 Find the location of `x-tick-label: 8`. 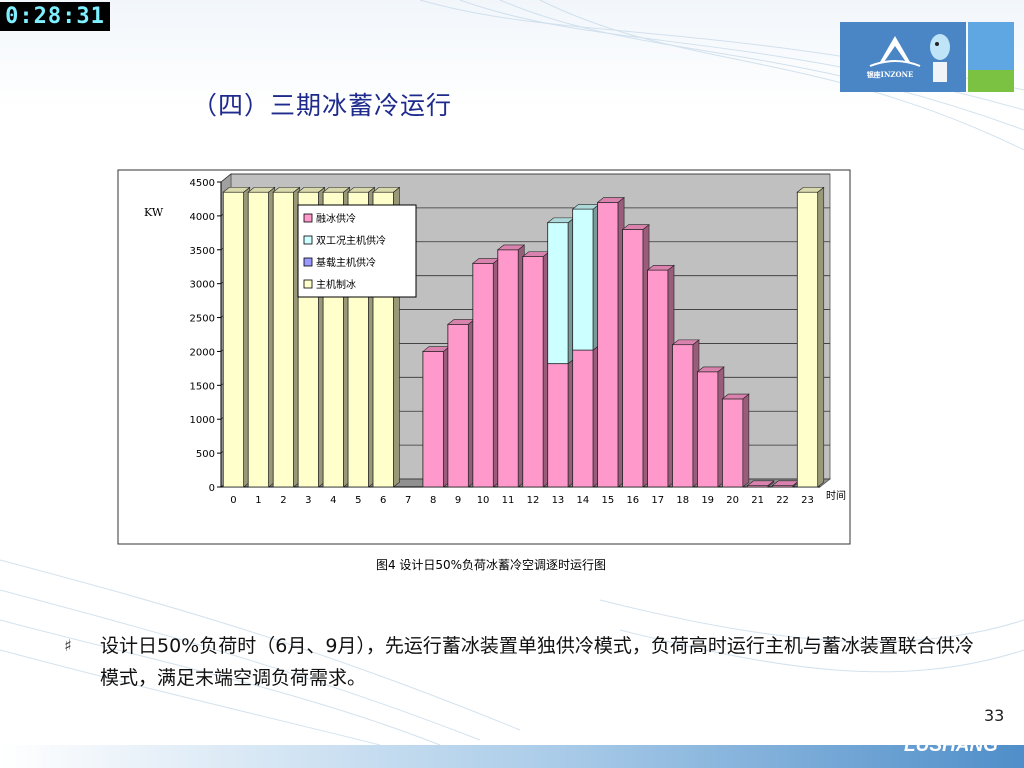

x-tick-label: 8 is located at coordinates (433, 500).